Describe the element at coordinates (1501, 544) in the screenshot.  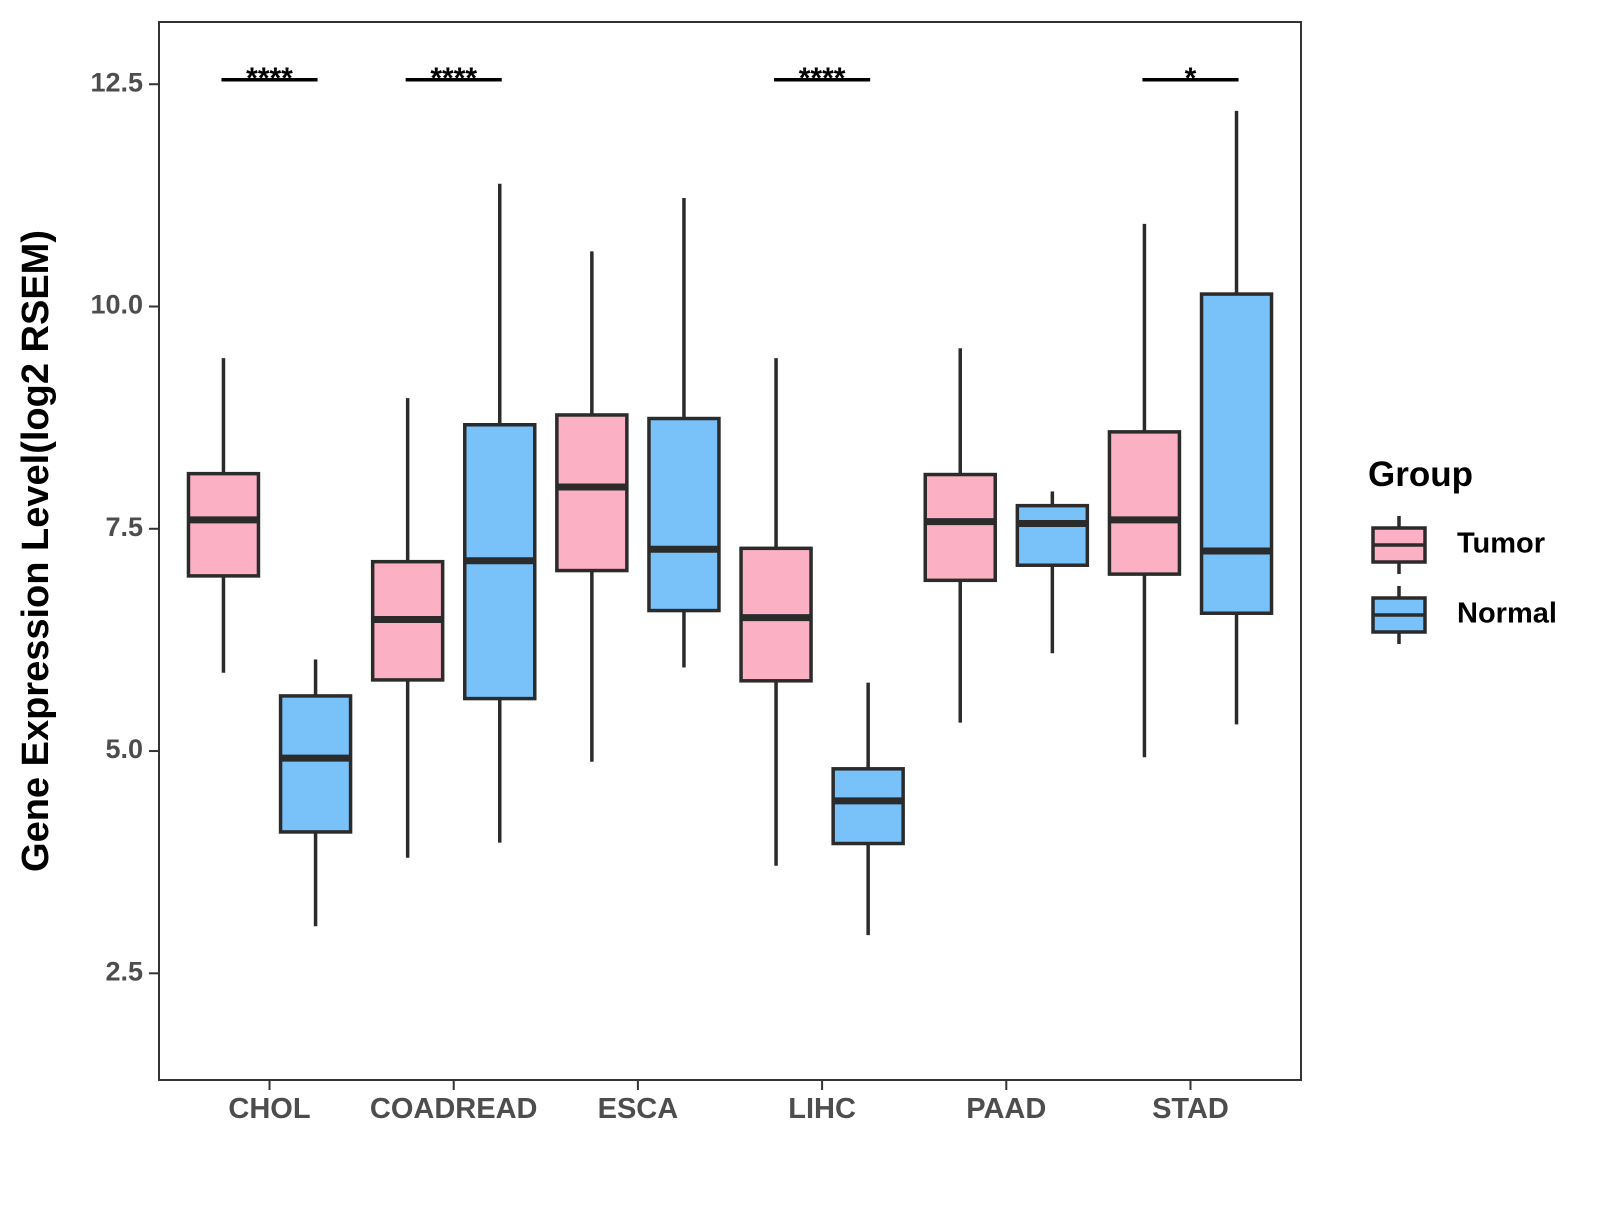
I see `legend-label: Tumor` at that location.